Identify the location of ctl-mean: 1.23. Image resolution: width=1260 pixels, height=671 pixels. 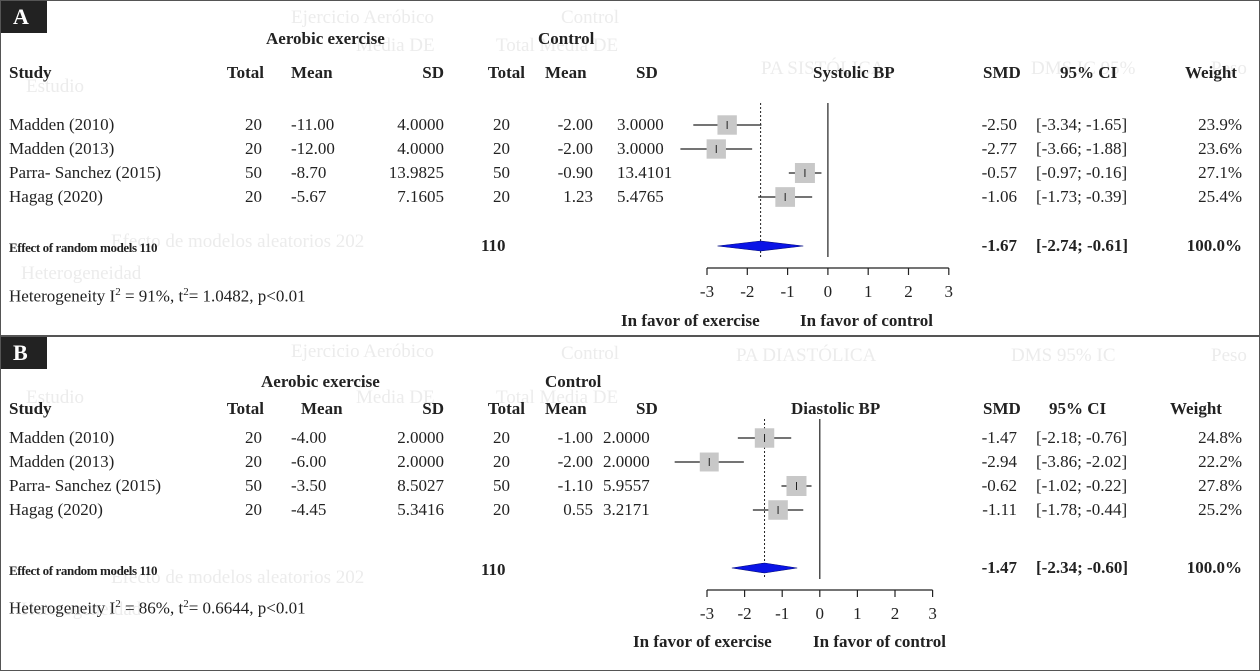
(578, 196).